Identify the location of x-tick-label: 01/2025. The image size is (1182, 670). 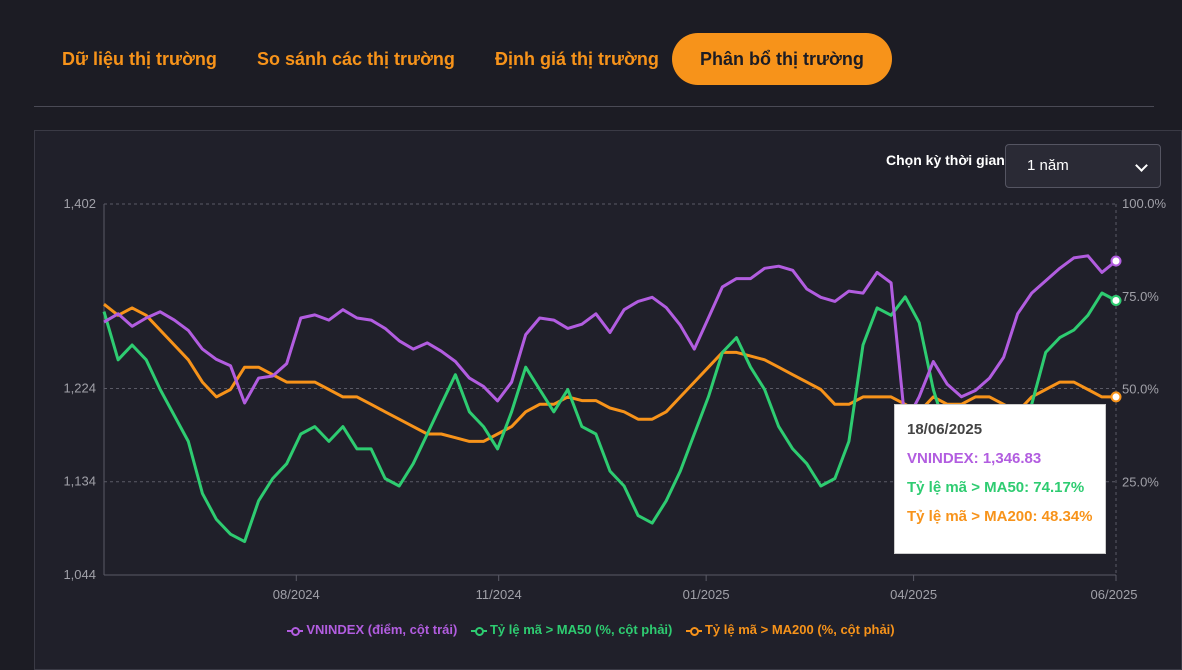
(706, 594).